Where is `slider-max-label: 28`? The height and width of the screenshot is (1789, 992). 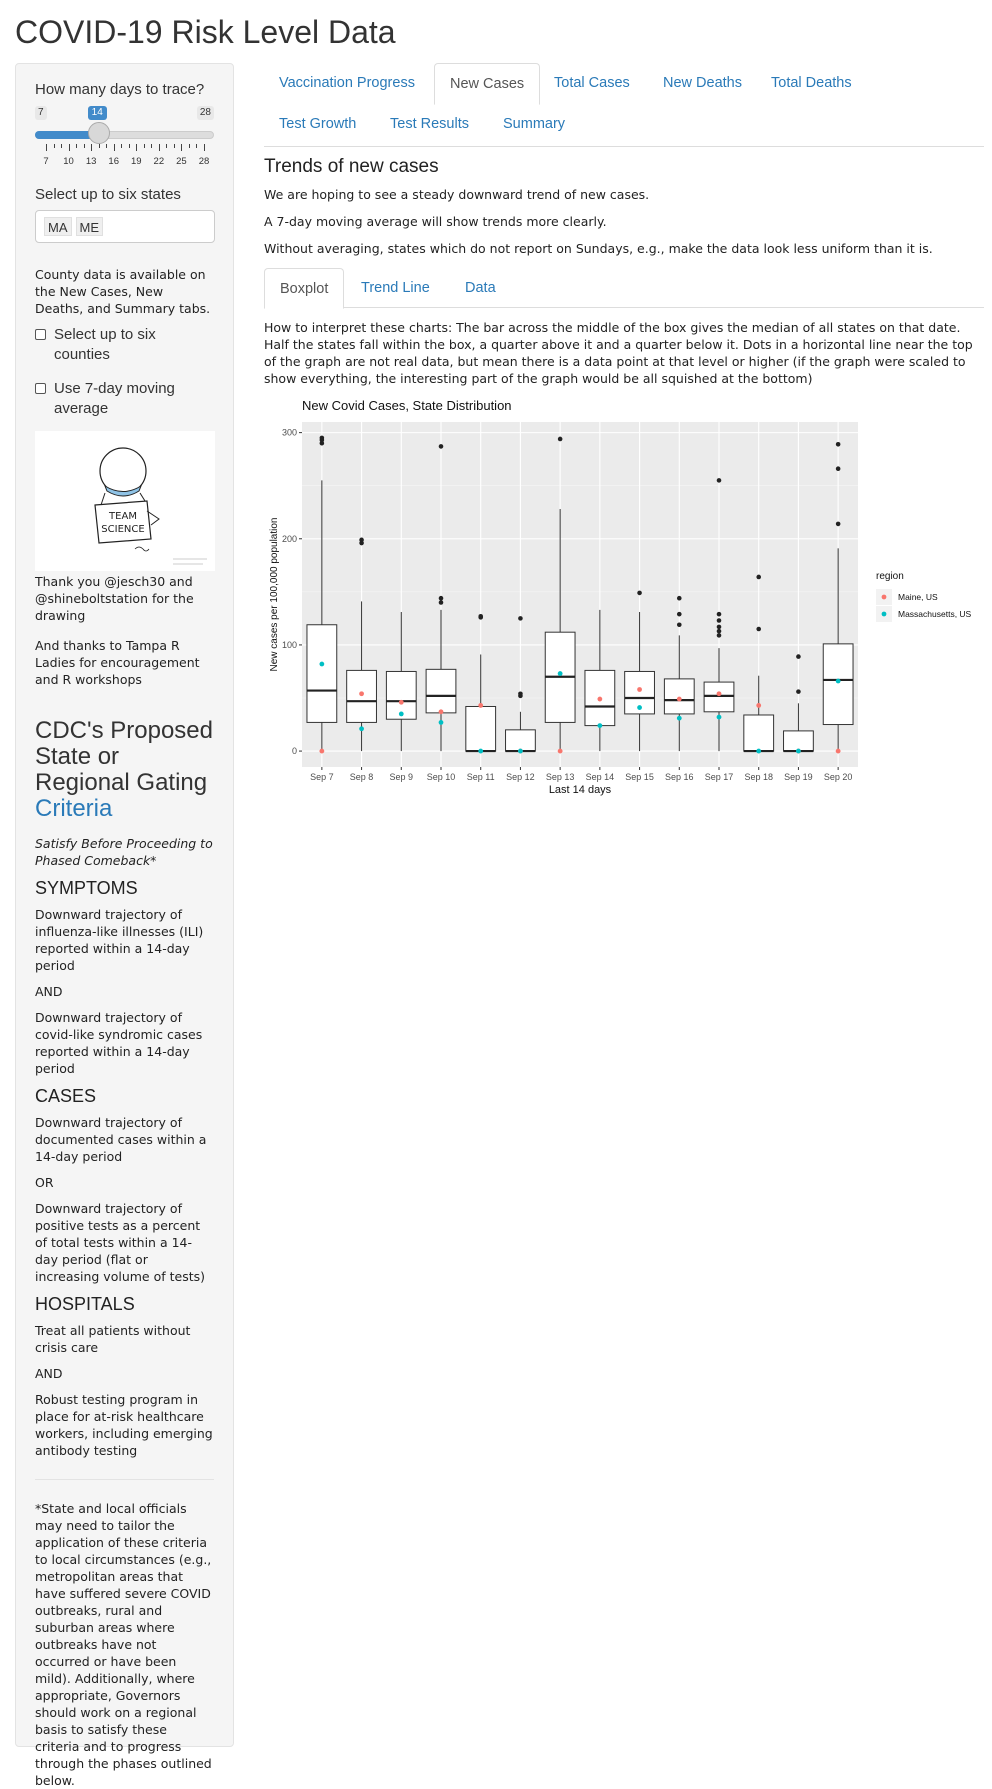
slider-max-label: 28 is located at coordinates (205, 113).